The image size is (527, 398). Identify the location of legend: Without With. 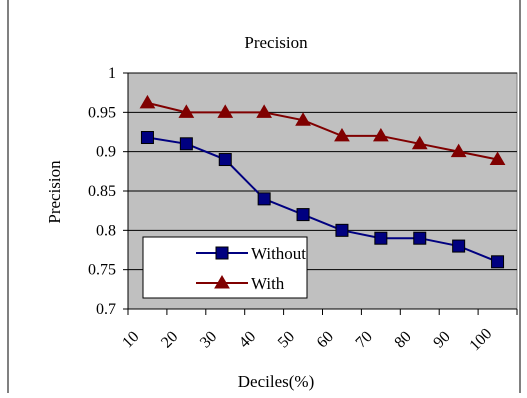
(225, 267).